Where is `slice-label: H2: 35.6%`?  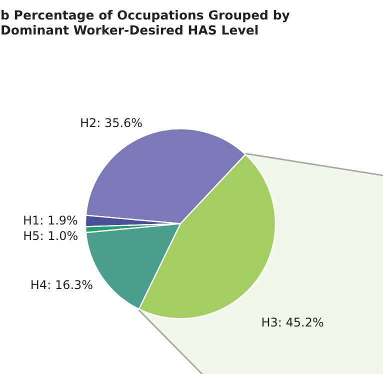
slice-label: H2: 35.6% is located at coordinates (111, 123).